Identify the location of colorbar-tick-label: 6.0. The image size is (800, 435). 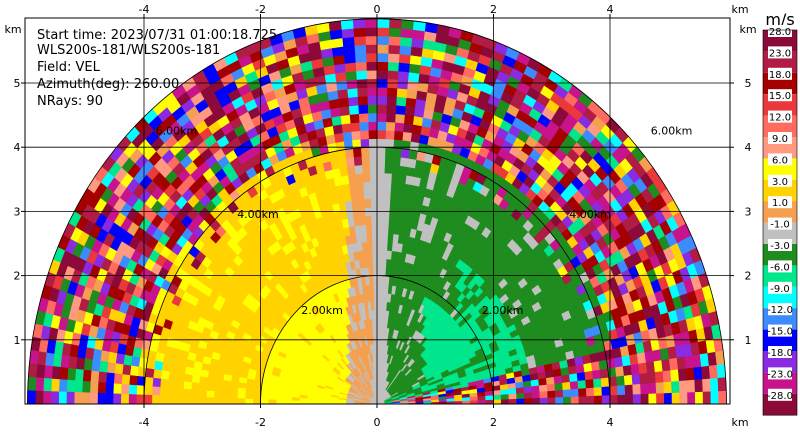
(780, 160).